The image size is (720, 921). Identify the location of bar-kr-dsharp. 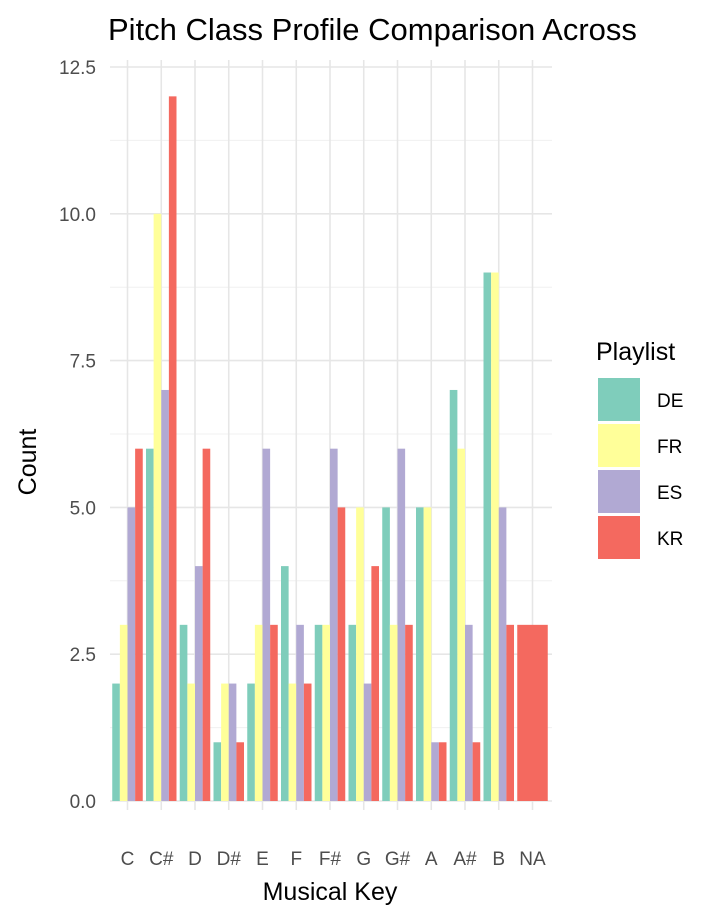
(240, 771).